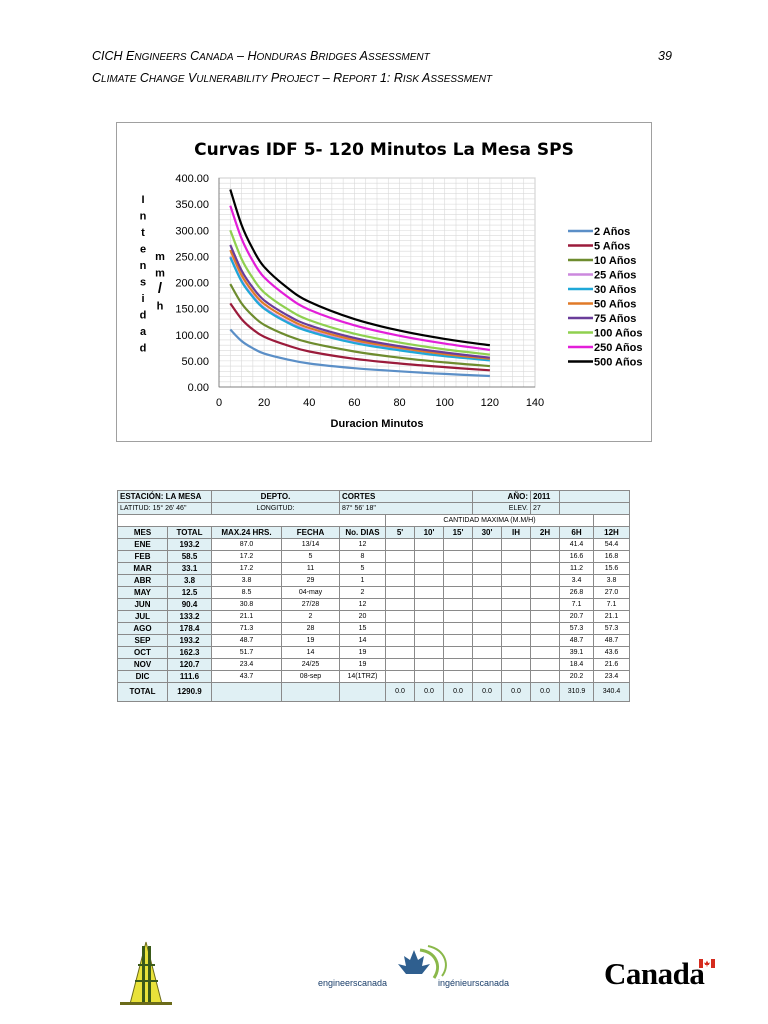 The height and width of the screenshot is (1024, 768). I want to click on table-cell: AGO, so click(142, 628).